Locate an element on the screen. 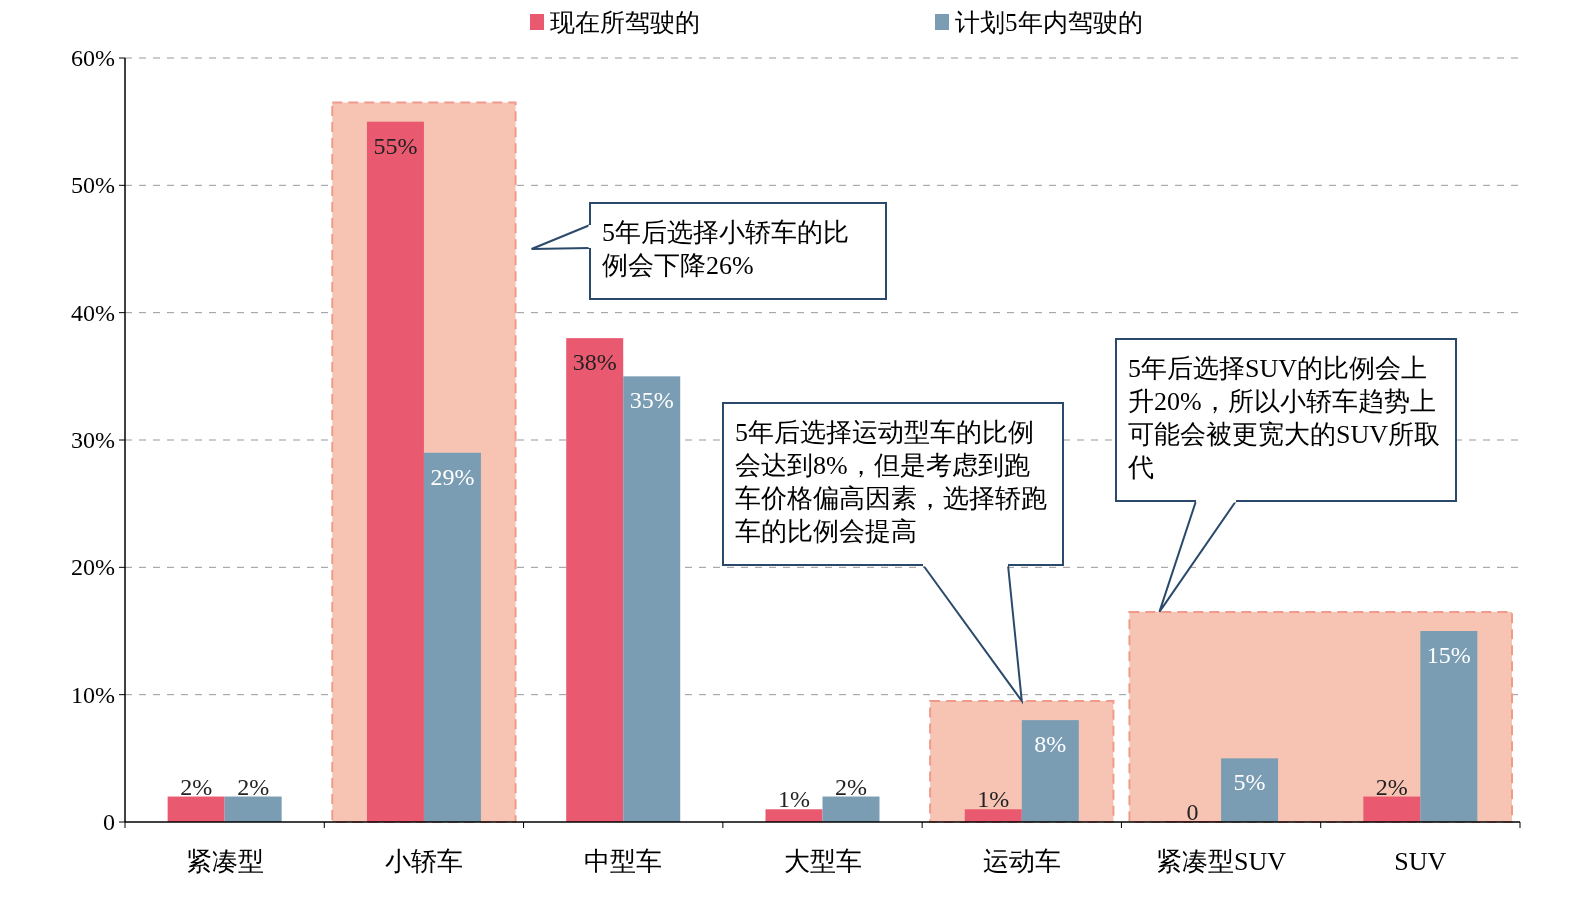 Image resolution: width=1586 pixels, height=904 pixels. y-tick-label: 50% is located at coordinates (93, 185).